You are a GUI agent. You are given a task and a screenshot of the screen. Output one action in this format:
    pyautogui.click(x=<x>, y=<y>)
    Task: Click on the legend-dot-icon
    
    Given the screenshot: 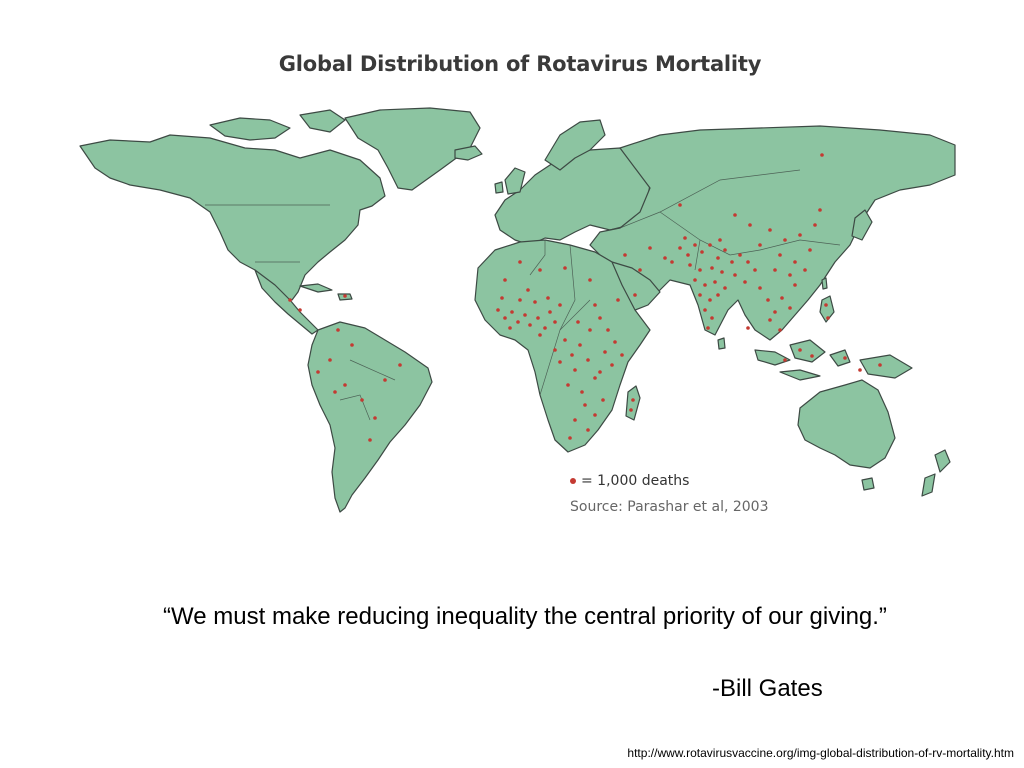 What is the action you would take?
    pyautogui.click(x=573, y=481)
    